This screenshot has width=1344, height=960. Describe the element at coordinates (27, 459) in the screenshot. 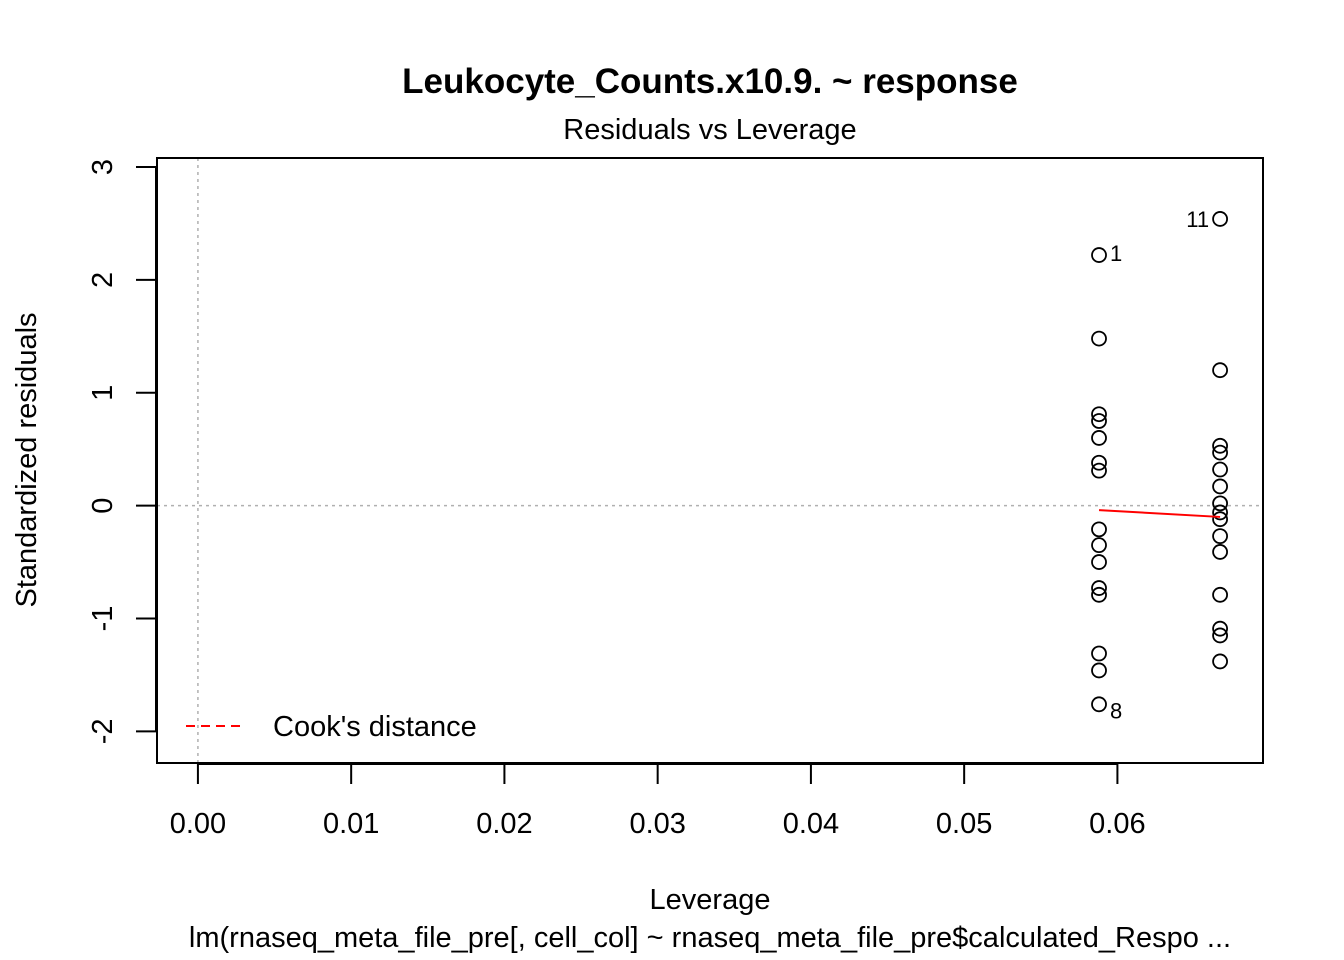

I see `y-axis-title: Standardized residuals` at that location.